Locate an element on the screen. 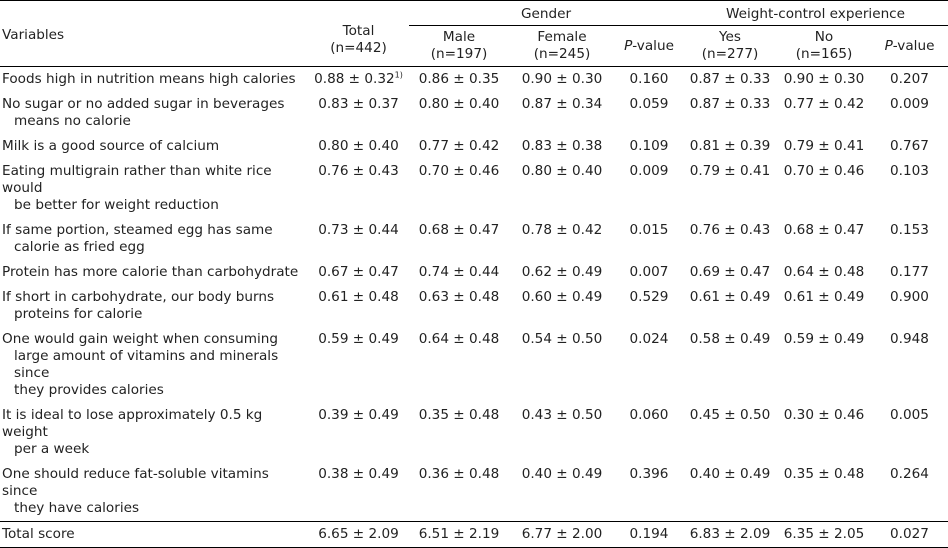 This screenshot has width=948, height=548. cell-yes: 0.61 ± 0.49 is located at coordinates (730, 297).